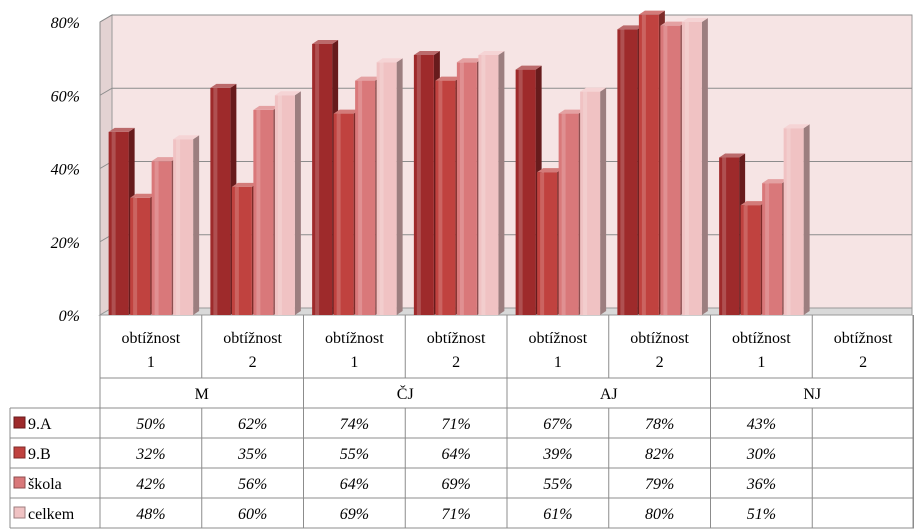  Describe the element at coordinates (659, 454) in the screenshot. I see `data-label: 82%` at that location.